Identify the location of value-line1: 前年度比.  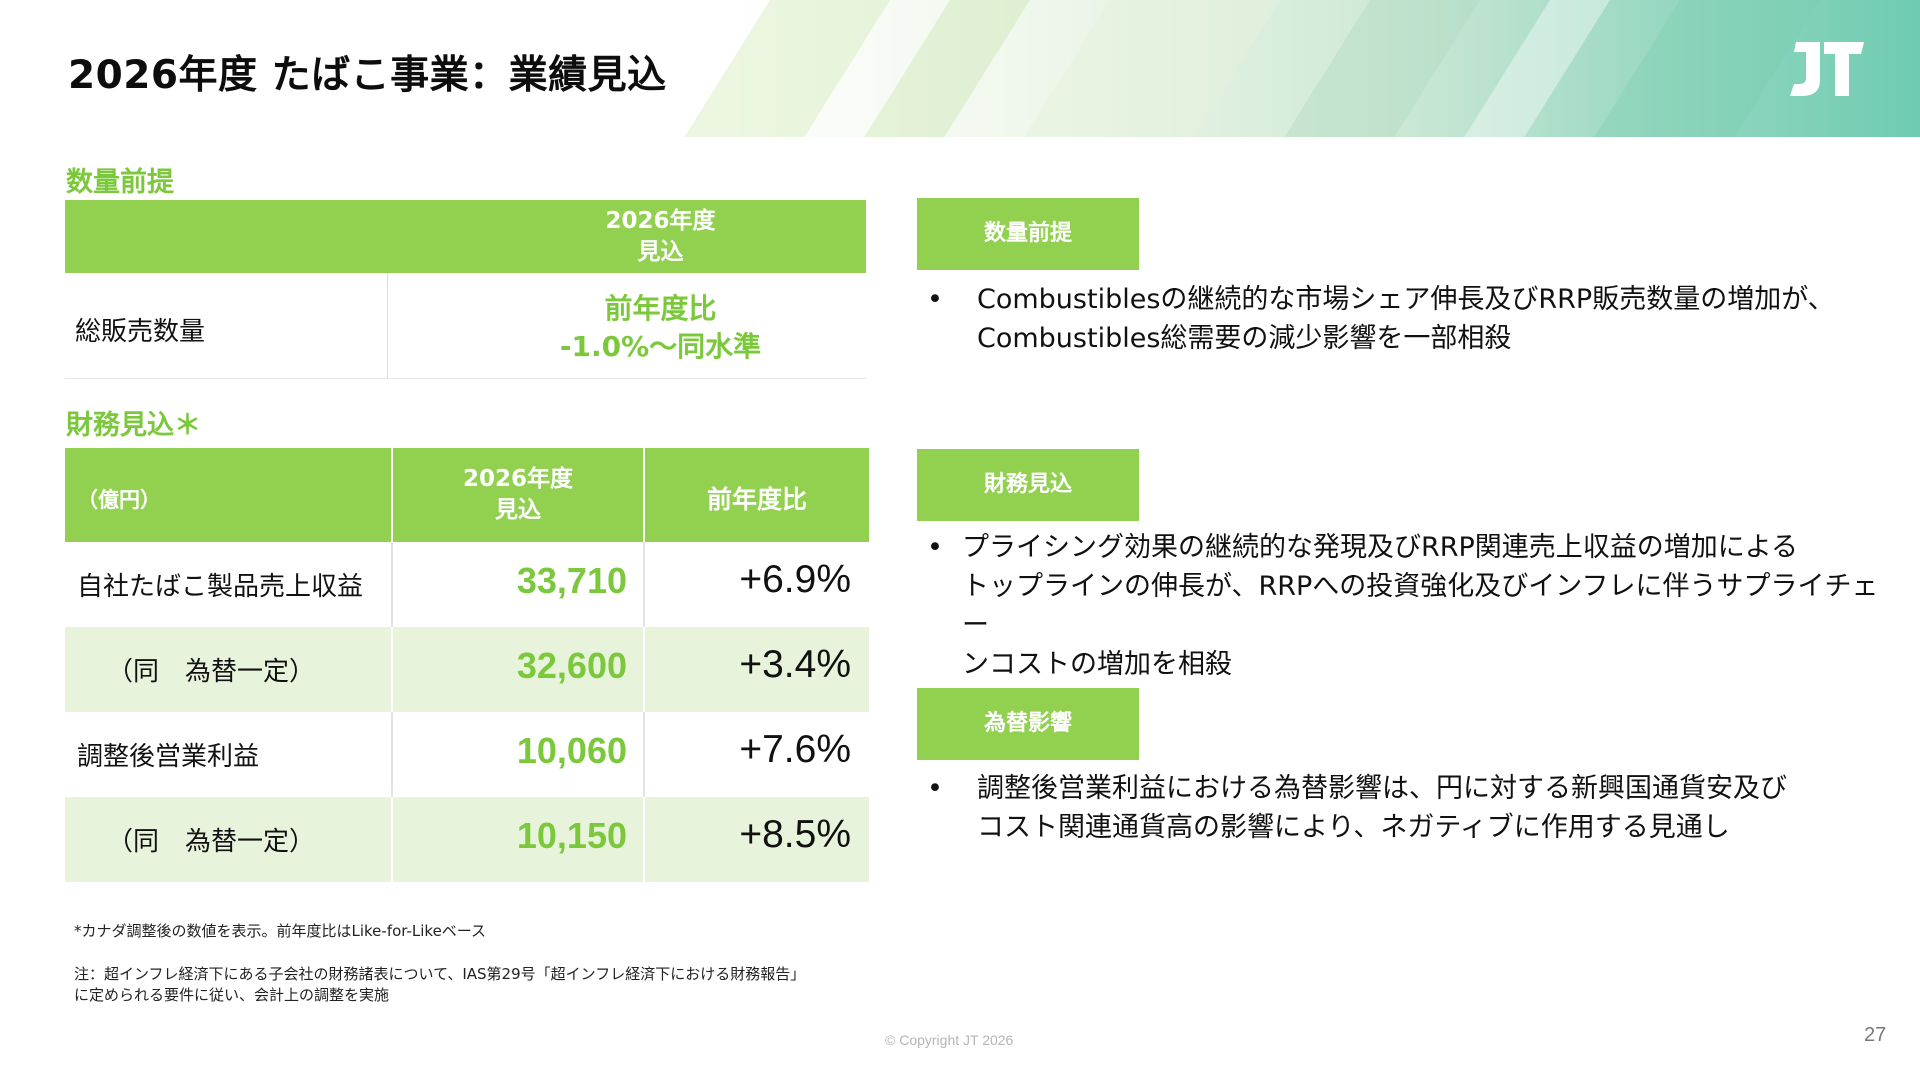
(660, 308).